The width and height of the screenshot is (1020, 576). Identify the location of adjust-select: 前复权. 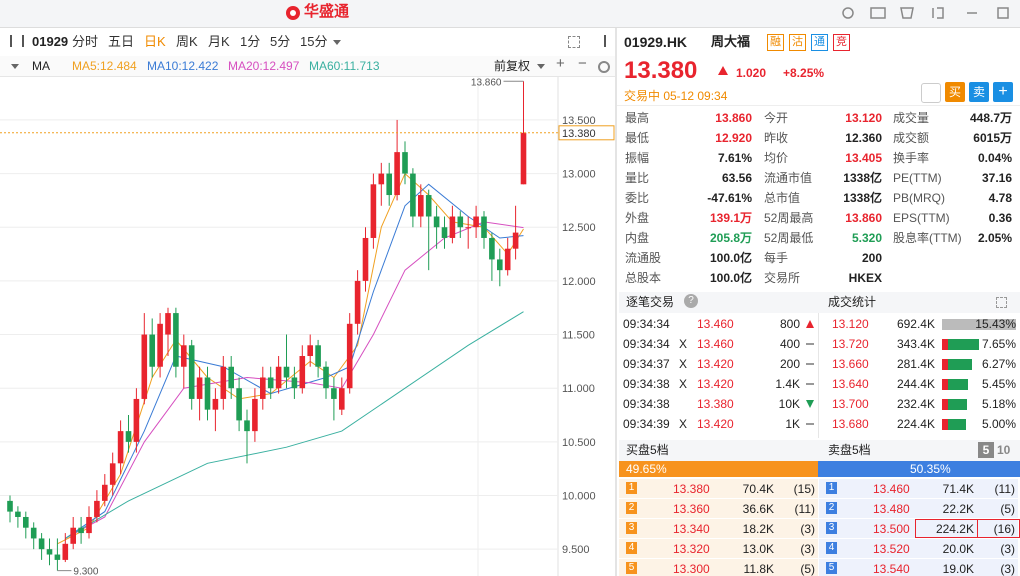
(512, 66).